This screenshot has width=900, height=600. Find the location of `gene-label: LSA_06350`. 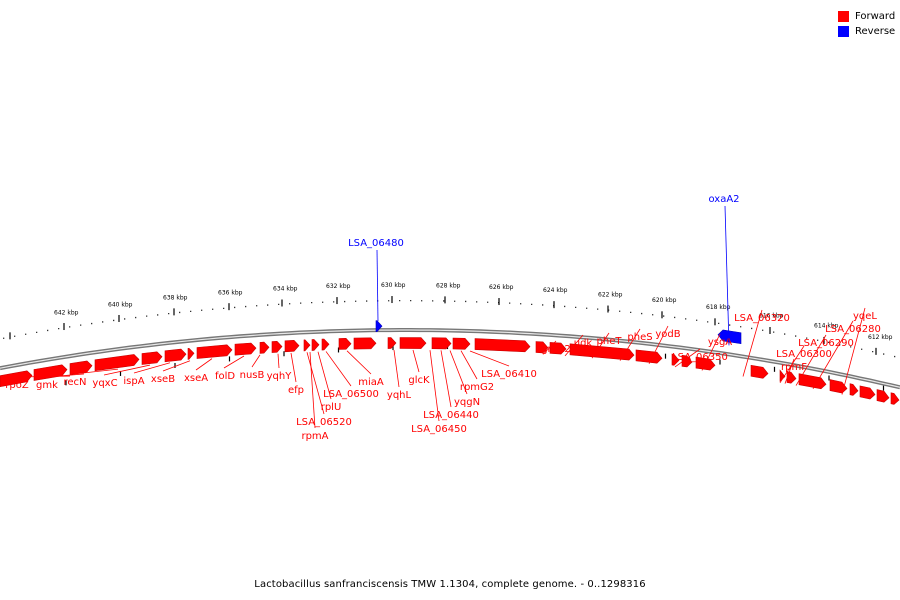

gene-label: LSA_06350 is located at coordinates (700, 357).